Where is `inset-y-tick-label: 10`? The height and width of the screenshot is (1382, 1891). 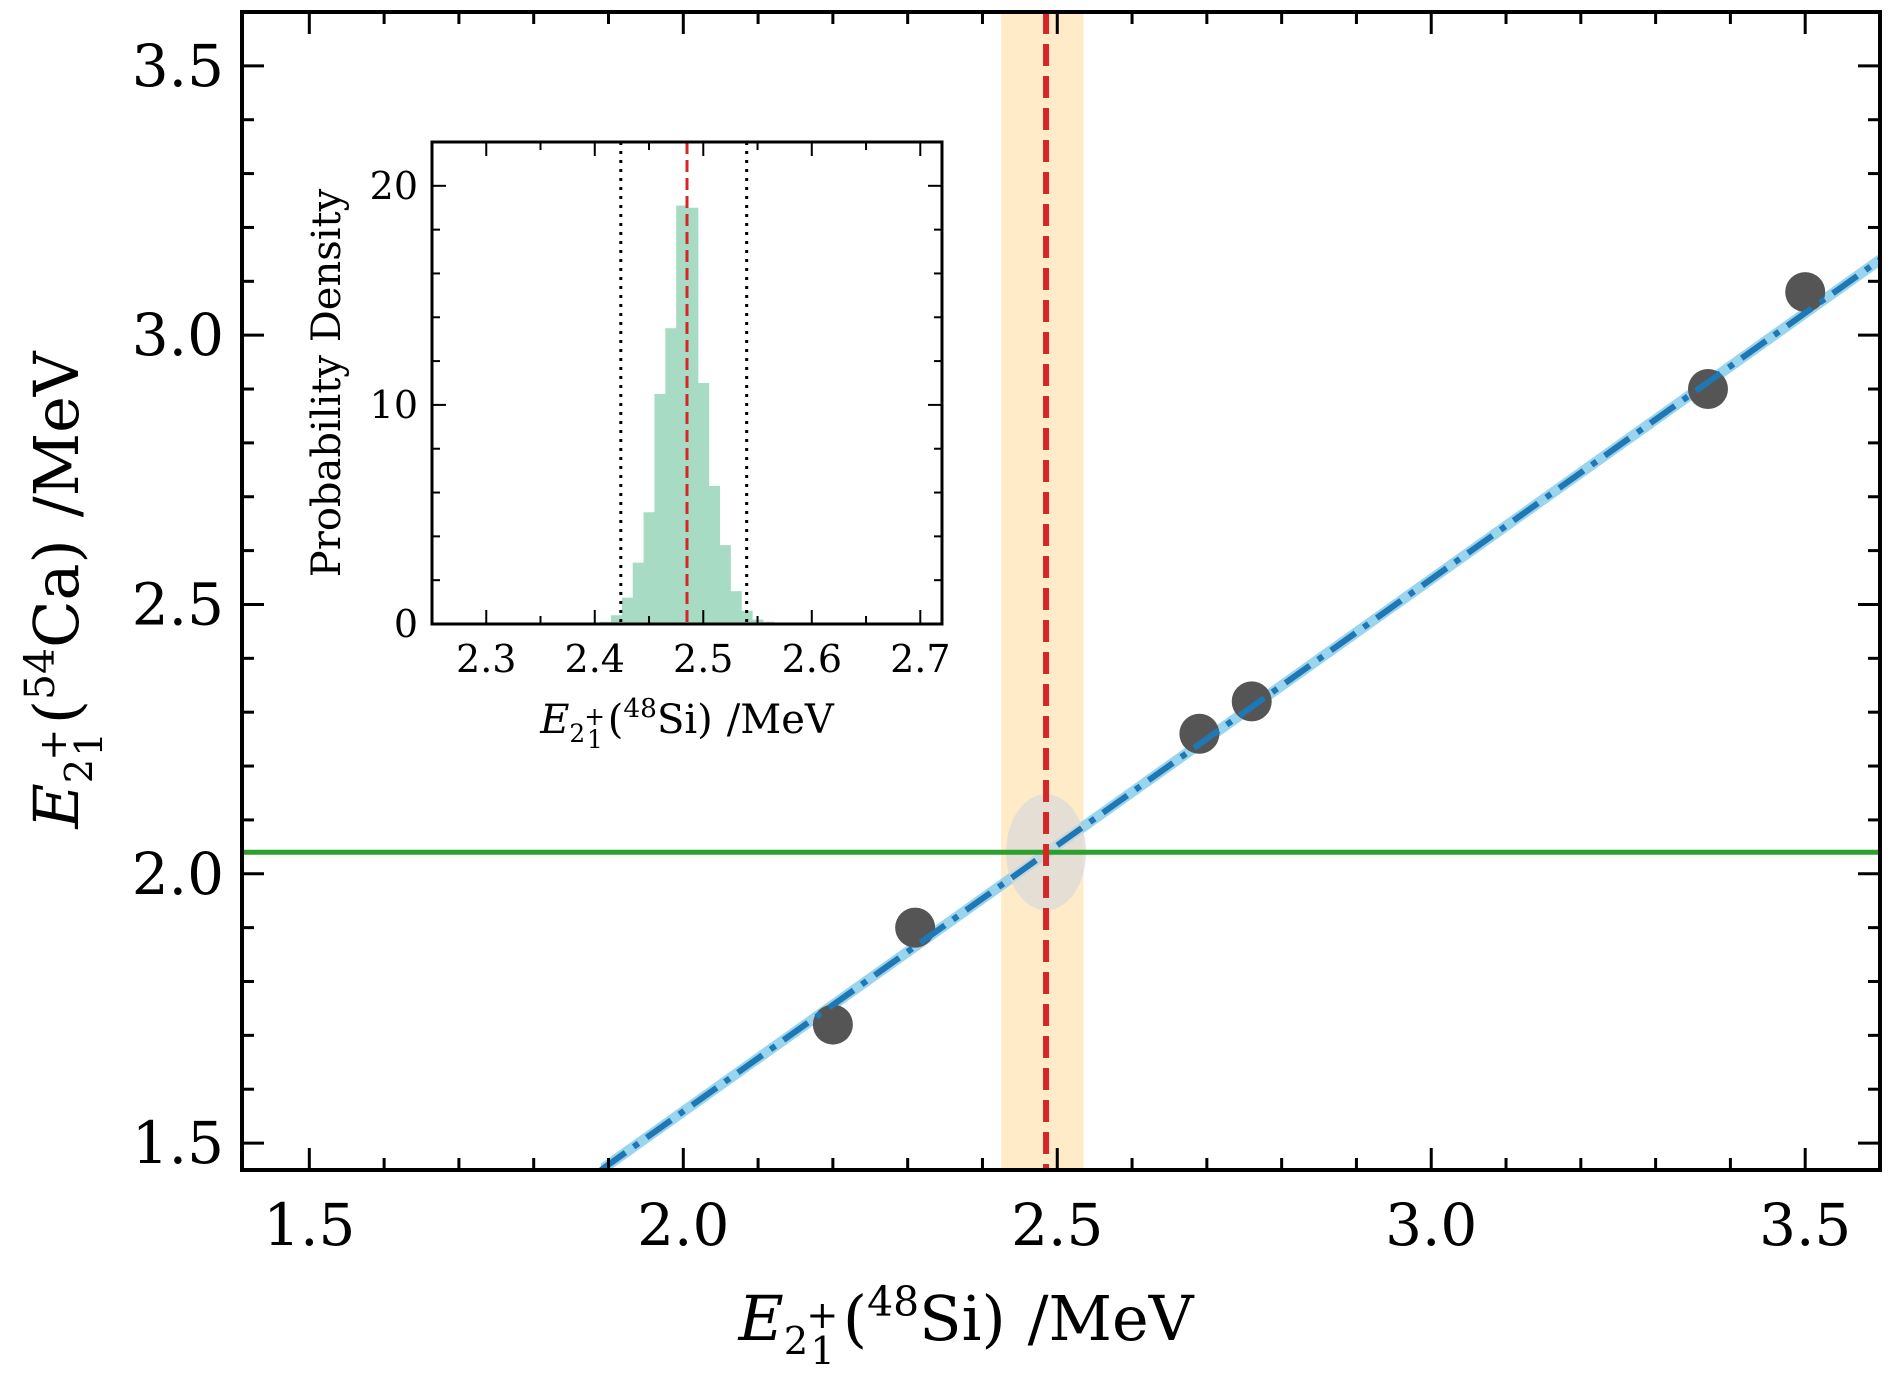
inset-y-tick-label: 10 is located at coordinates (394, 405).